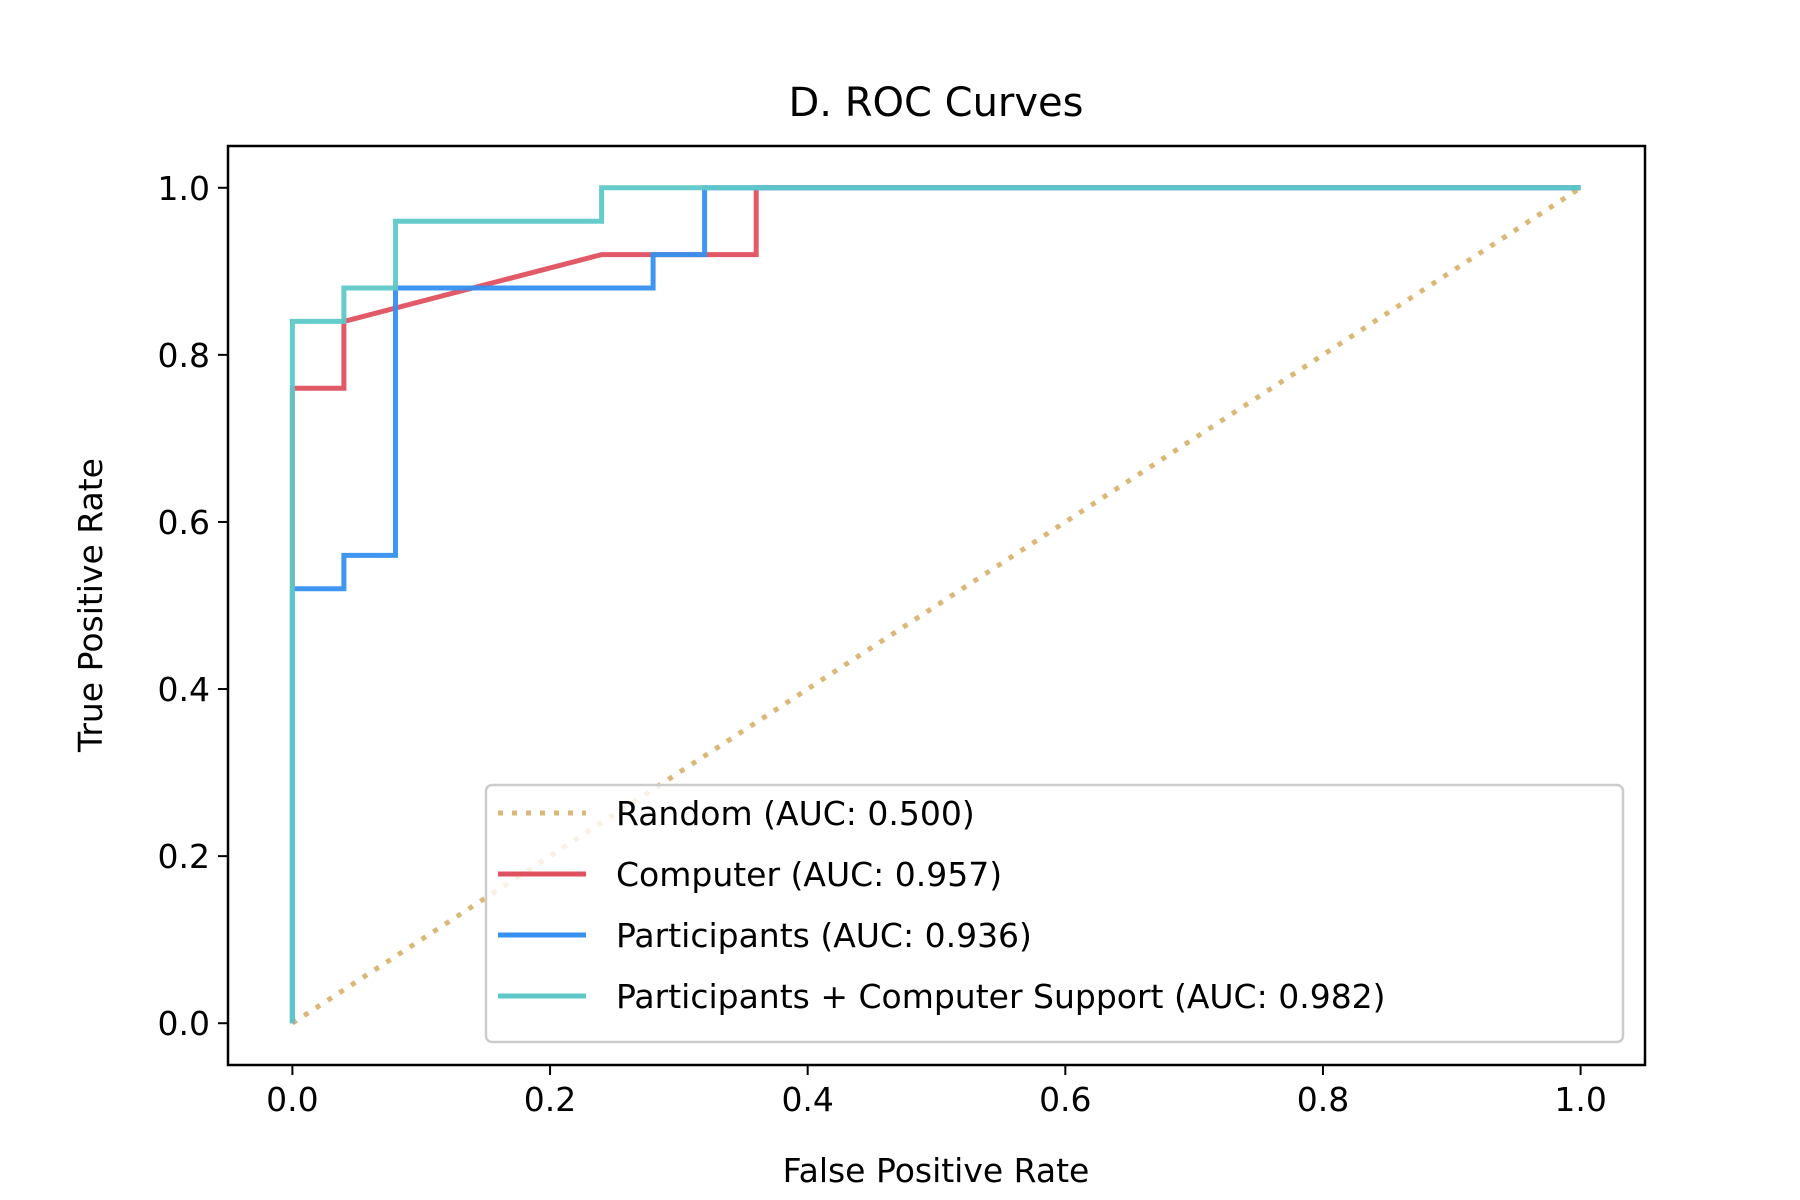  What do you see at coordinates (184, 1023) in the screenshot?
I see `y-tick-label: 0.0` at bounding box center [184, 1023].